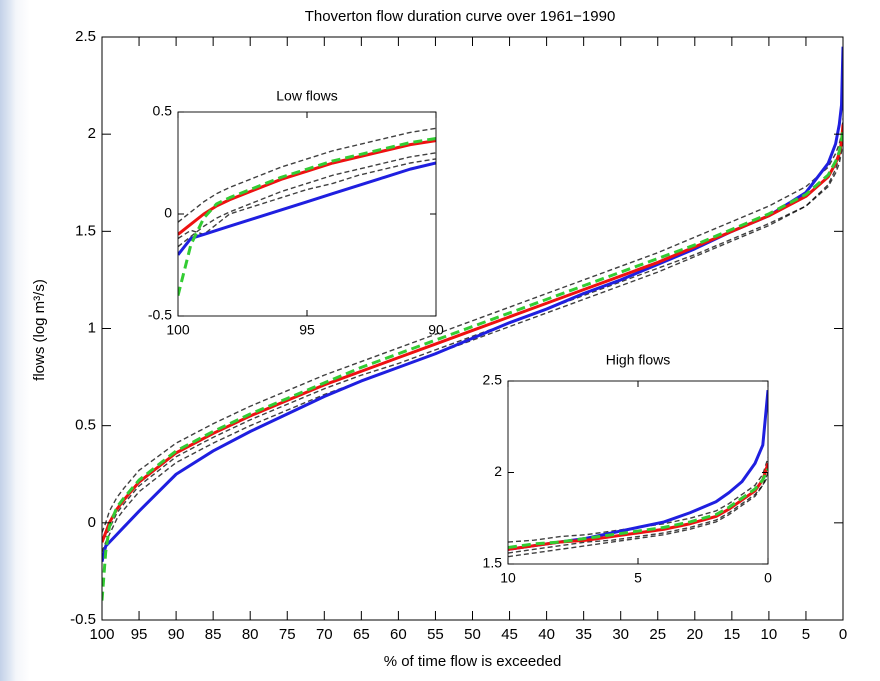 Image resolution: width=880 pixels, height=681 pixels. I want to click on axes: 10 5 0 1.5 2 2.5 High flows, so click(628, 469).